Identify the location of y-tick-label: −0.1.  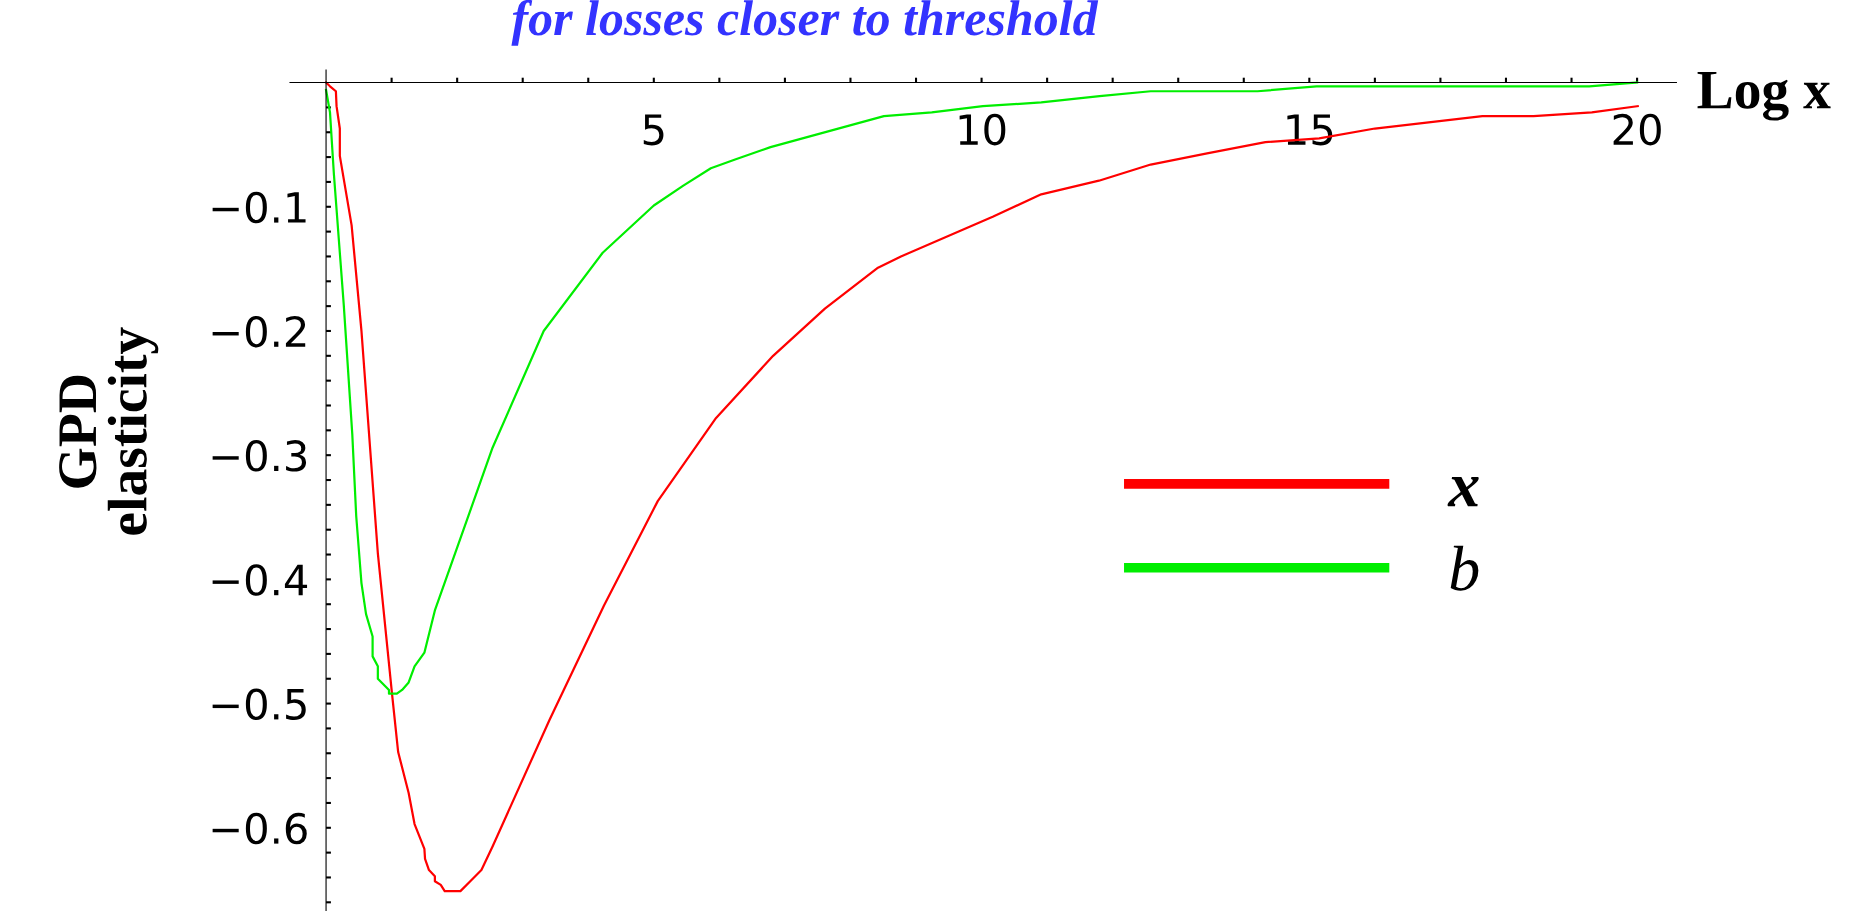
(259, 207).